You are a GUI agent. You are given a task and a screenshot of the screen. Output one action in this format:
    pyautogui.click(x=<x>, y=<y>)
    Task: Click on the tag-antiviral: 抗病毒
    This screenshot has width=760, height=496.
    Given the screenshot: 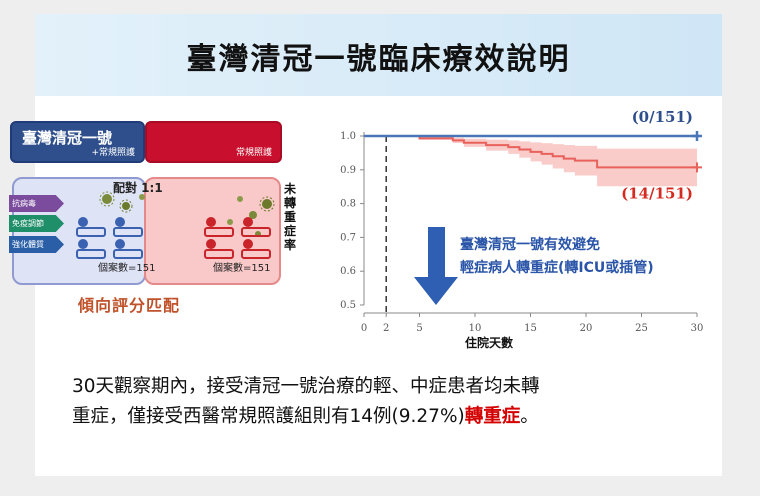 What is the action you would take?
    pyautogui.click(x=36, y=203)
    